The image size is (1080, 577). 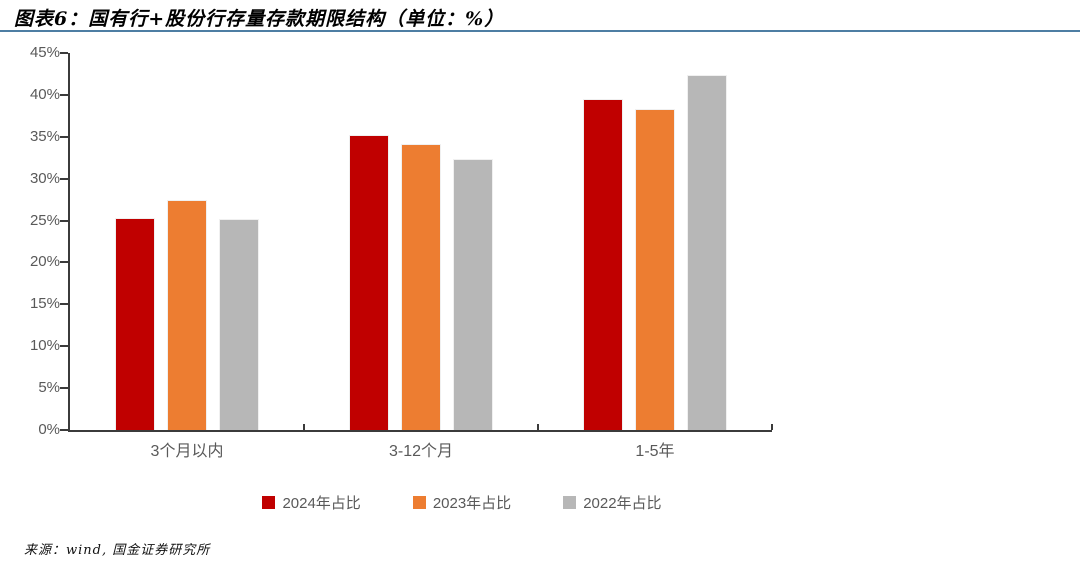 I want to click on x-axis, so click(x=420, y=431).